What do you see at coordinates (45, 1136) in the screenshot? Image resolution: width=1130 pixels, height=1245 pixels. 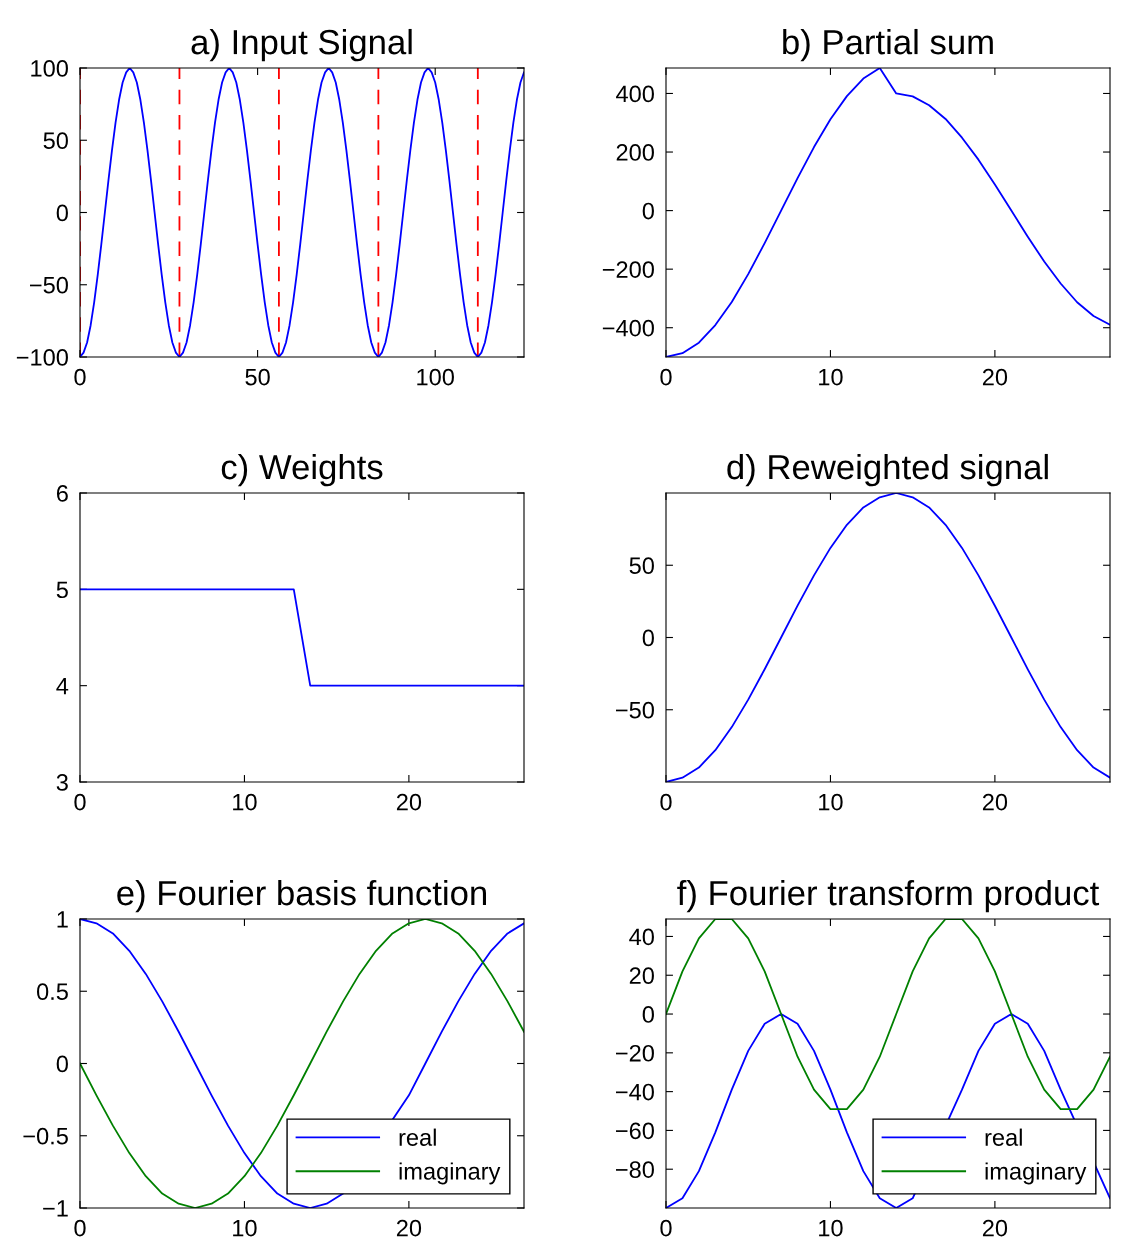 I see `y-tick-label: −0.5` at bounding box center [45, 1136].